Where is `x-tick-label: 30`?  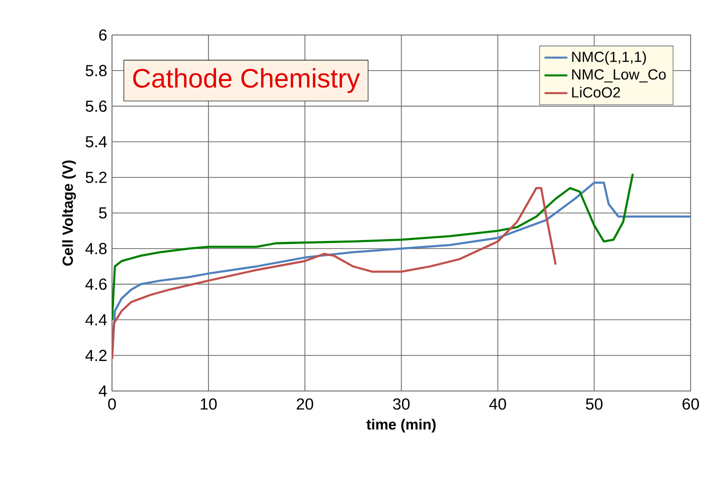
x-tick-label: 30 is located at coordinates (401, 404).